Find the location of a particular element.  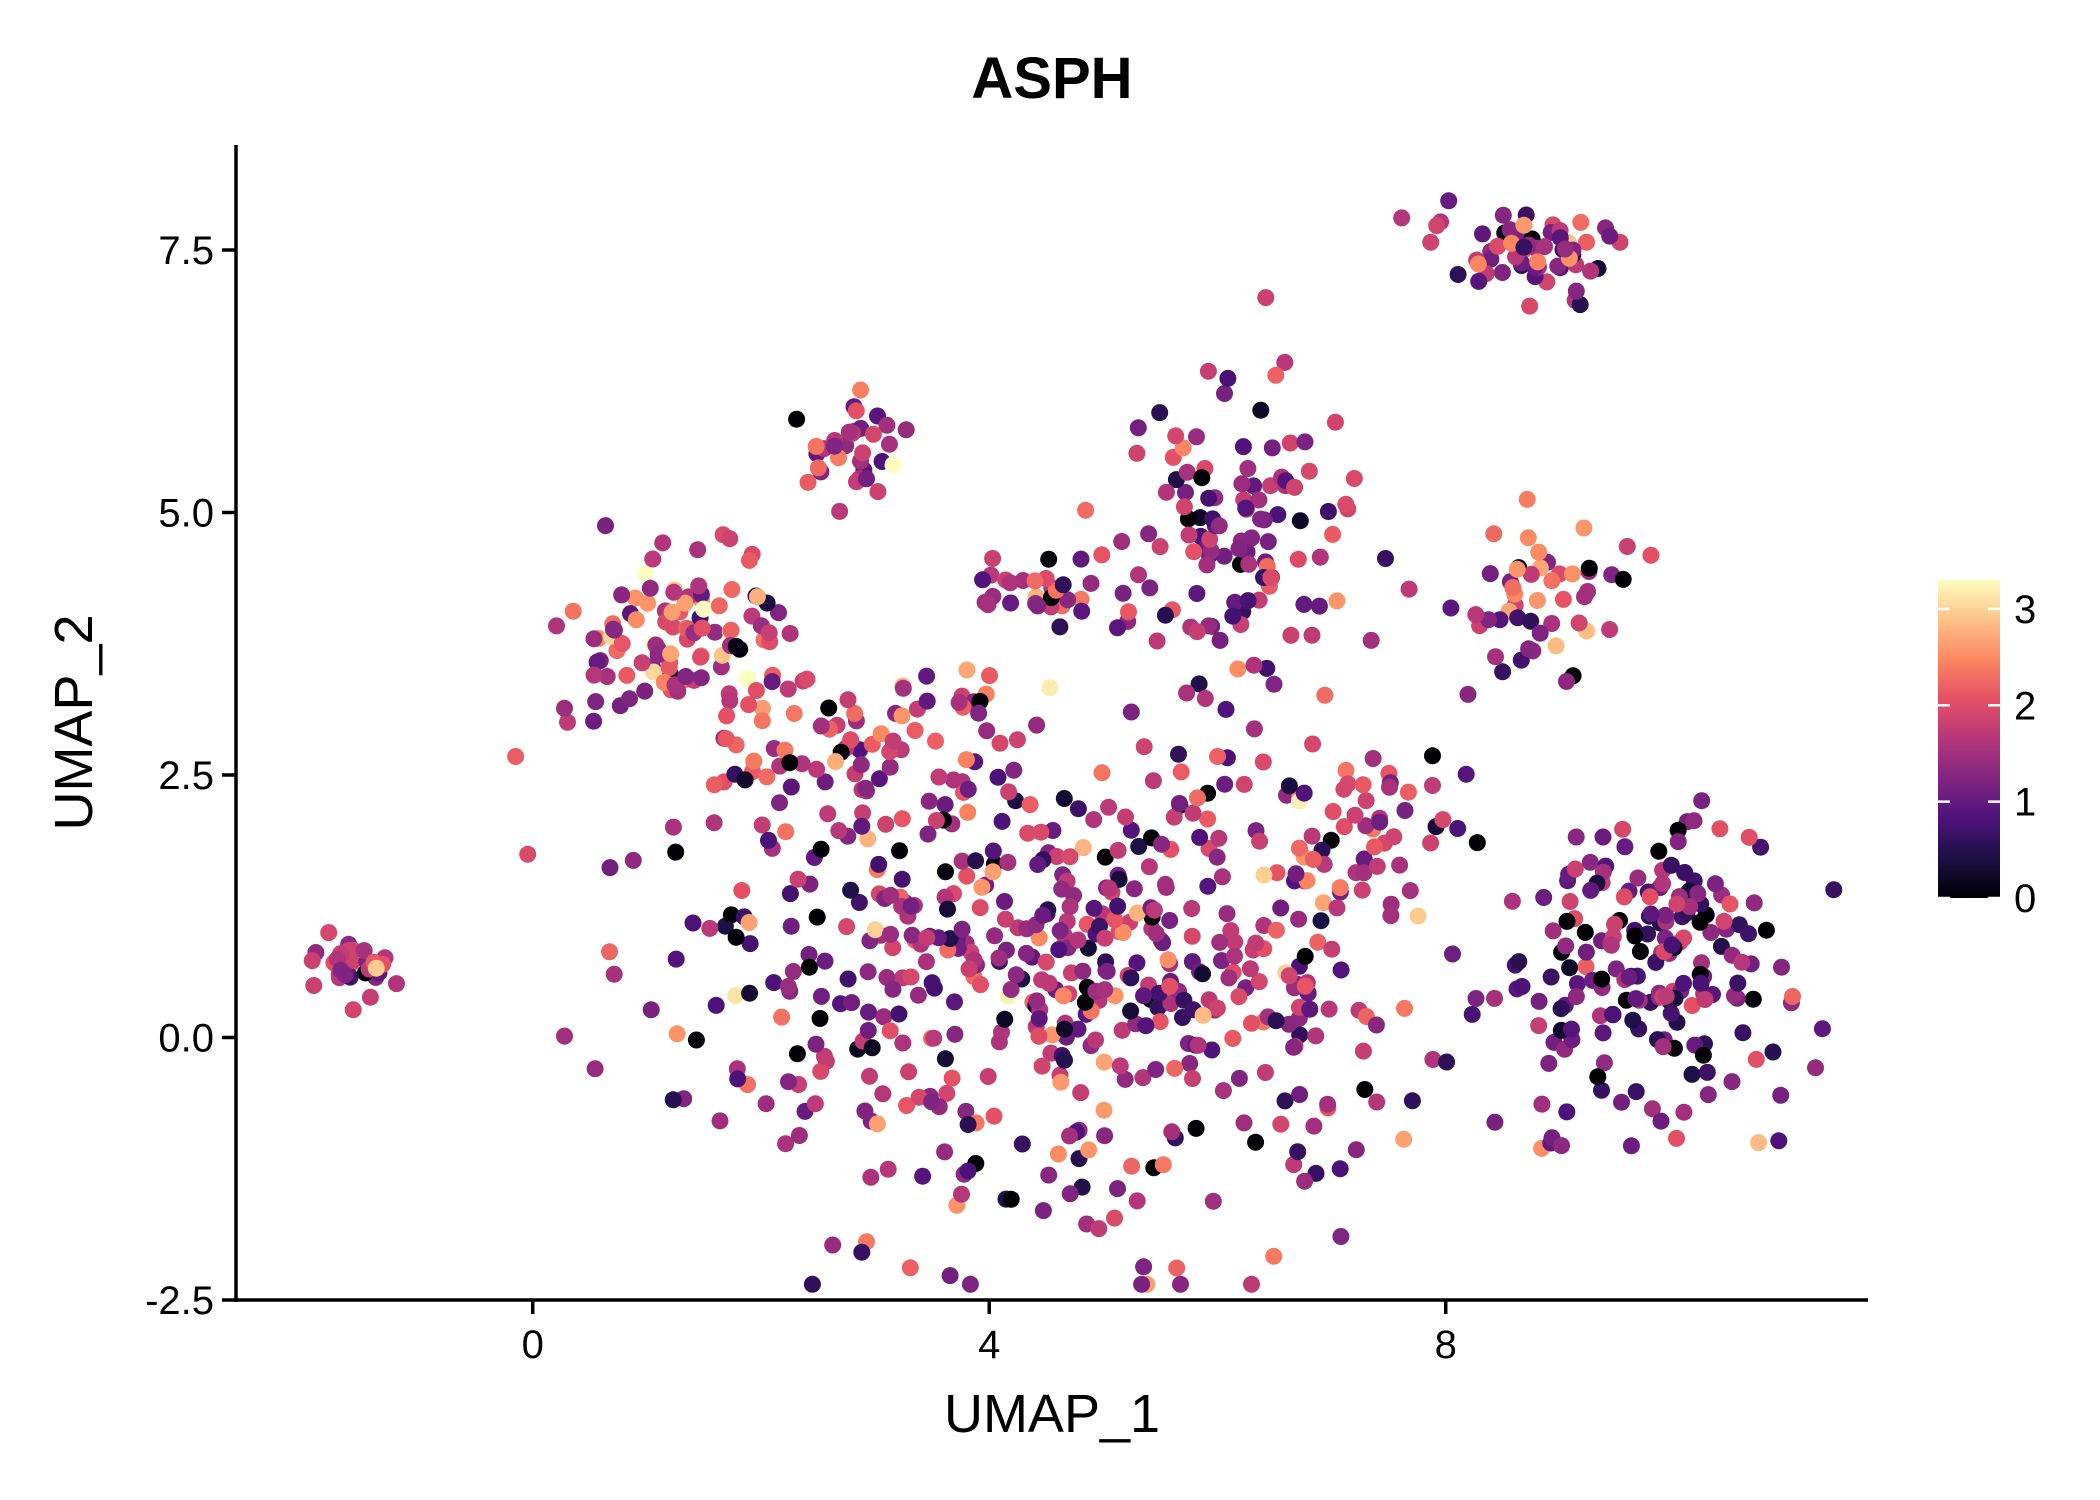

x-tick-label: 0 is located at coordinates (533, 1345).